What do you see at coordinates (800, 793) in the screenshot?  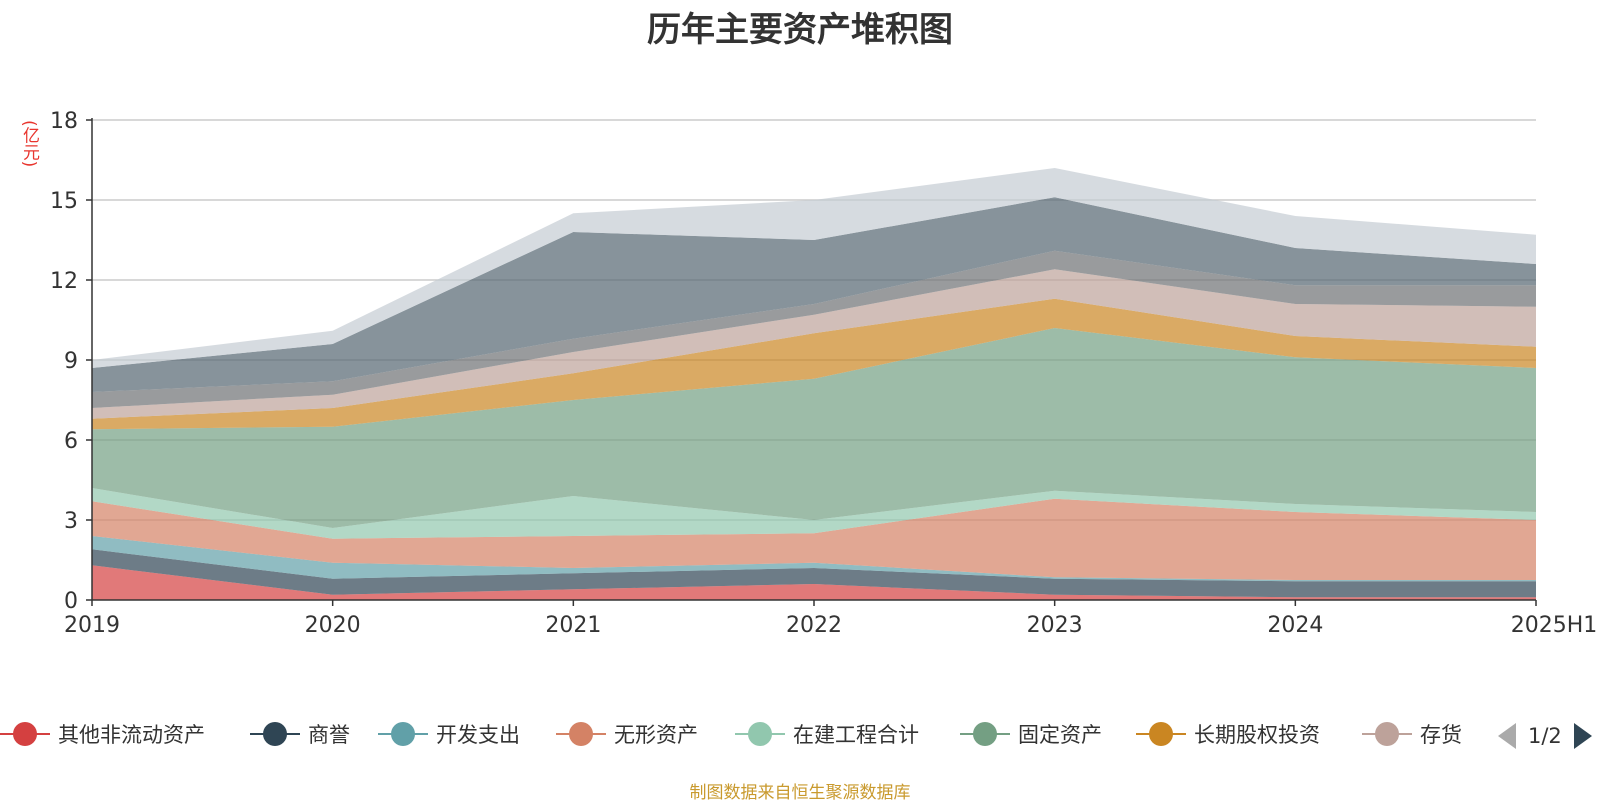 I see `source-note: 制图数据来自恒生聚源数据库` at bounding box center [800, 793].